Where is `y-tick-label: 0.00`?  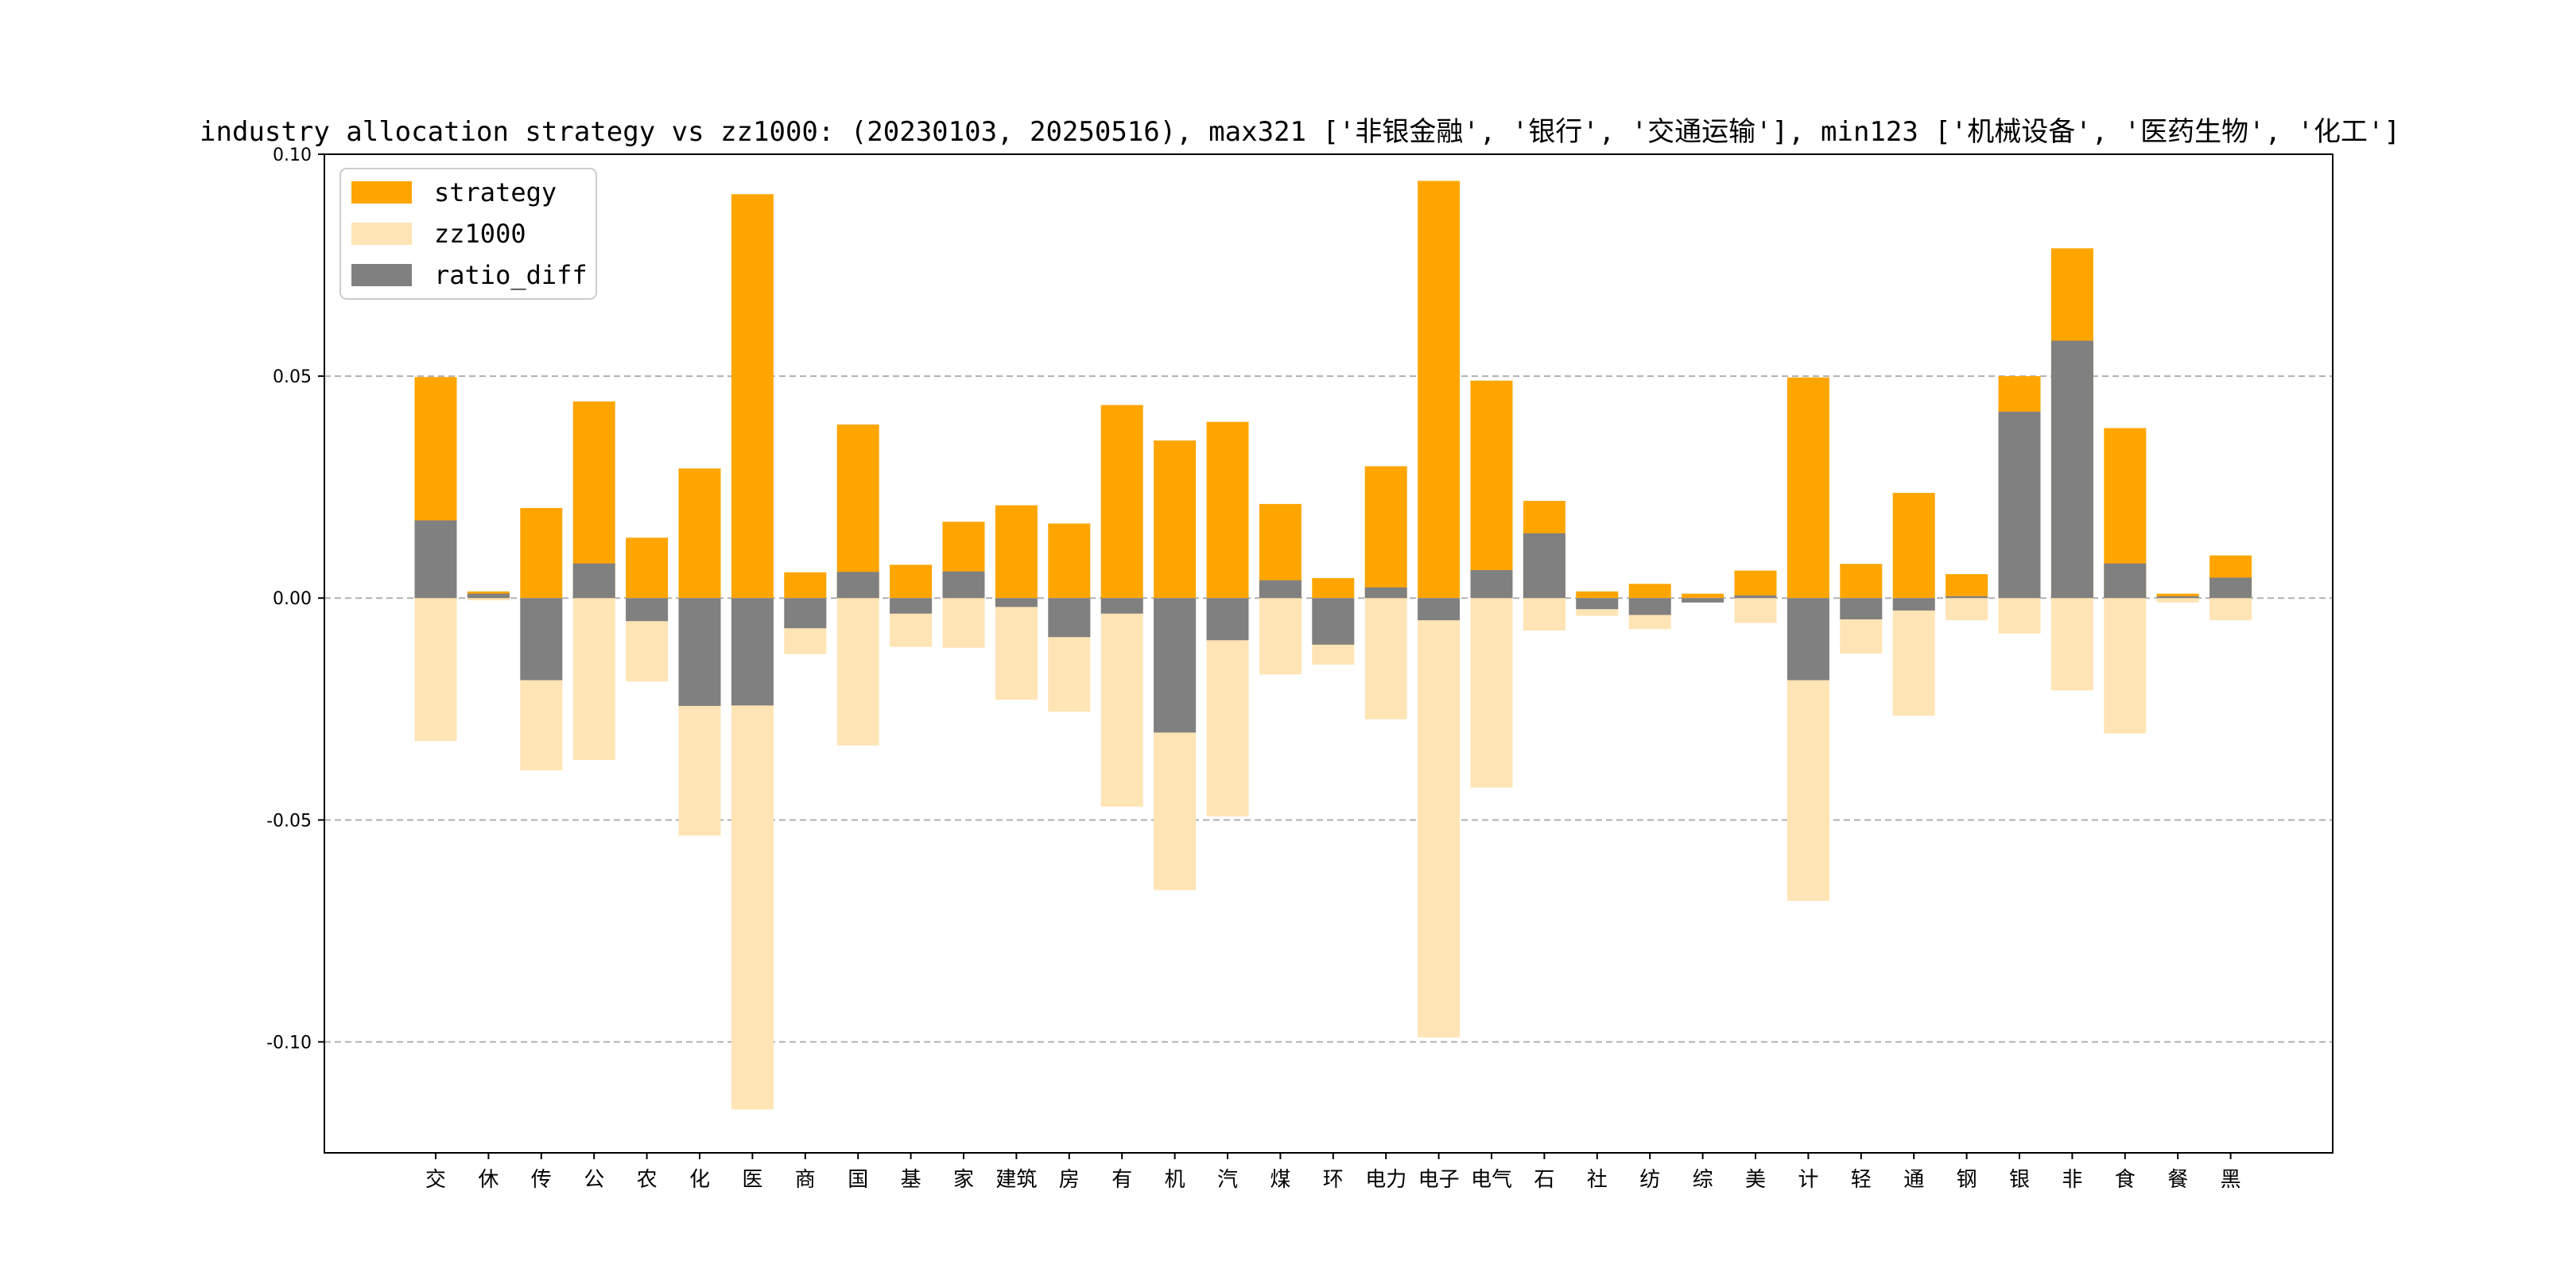 y-tick-label: 0.00 is located at coordinates (292, 599).